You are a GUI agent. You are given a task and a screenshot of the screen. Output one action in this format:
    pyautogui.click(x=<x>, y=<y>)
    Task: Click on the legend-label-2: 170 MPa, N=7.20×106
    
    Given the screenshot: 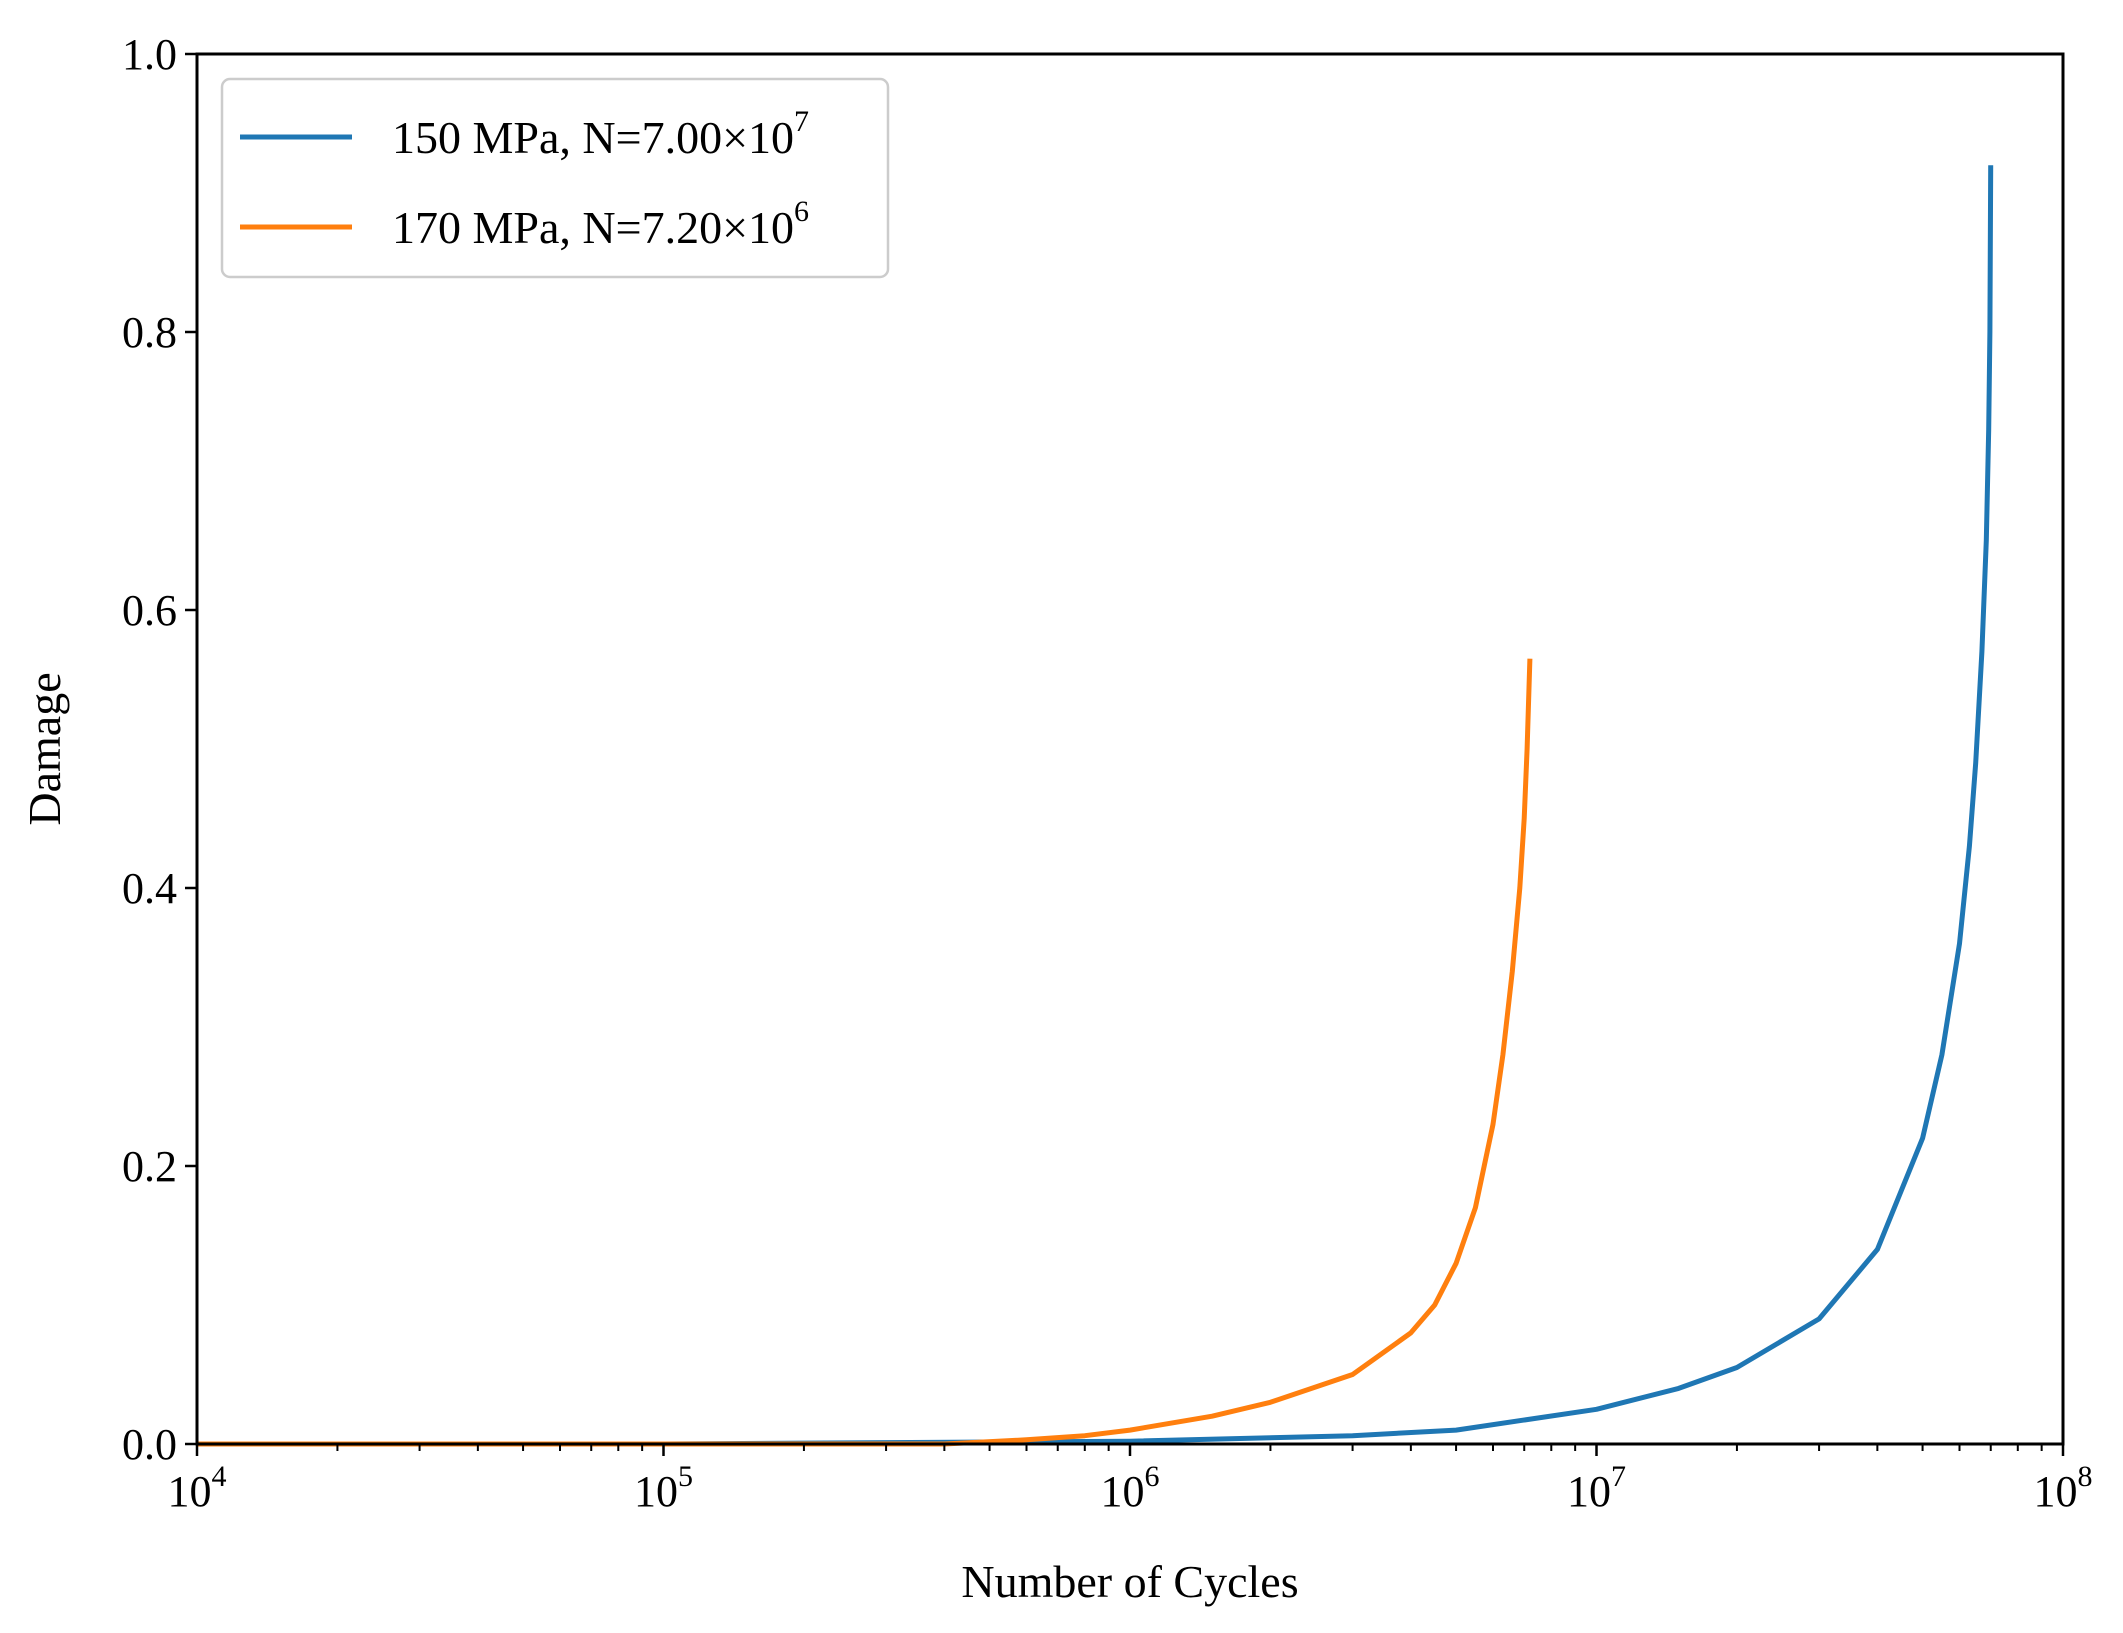 What is the action you would take?
    pyautogui.click(x=600, y=224)
    